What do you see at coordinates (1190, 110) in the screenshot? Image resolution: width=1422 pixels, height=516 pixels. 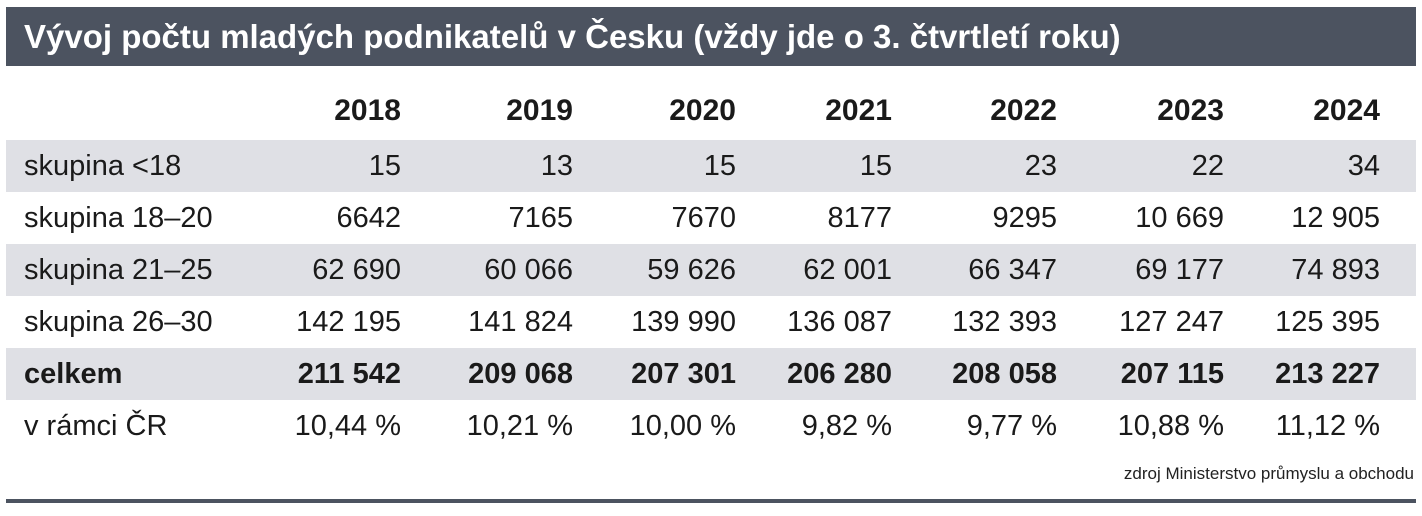 I see `year-header: 2023` at bounding box center [1190, 110].